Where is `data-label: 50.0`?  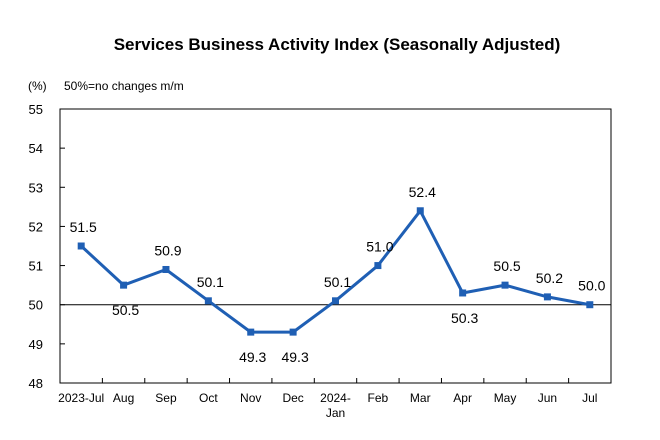 data-label: 50.0 is located at coordinates (591, 286).